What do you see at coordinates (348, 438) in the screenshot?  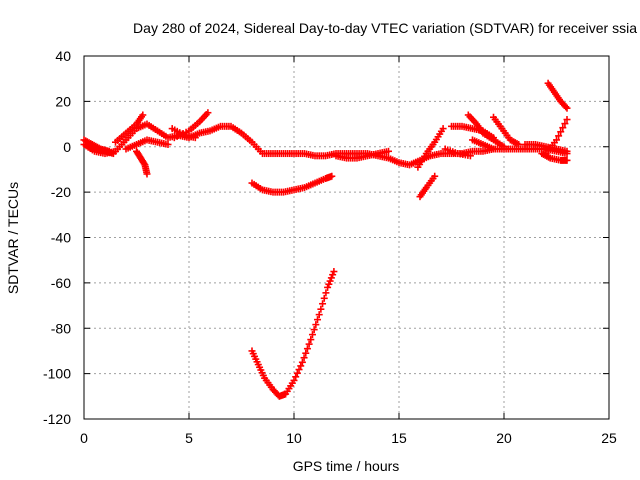 I see `x-tick-labels: 0 5 10 15 20 25` at bounding box center [348, 438].